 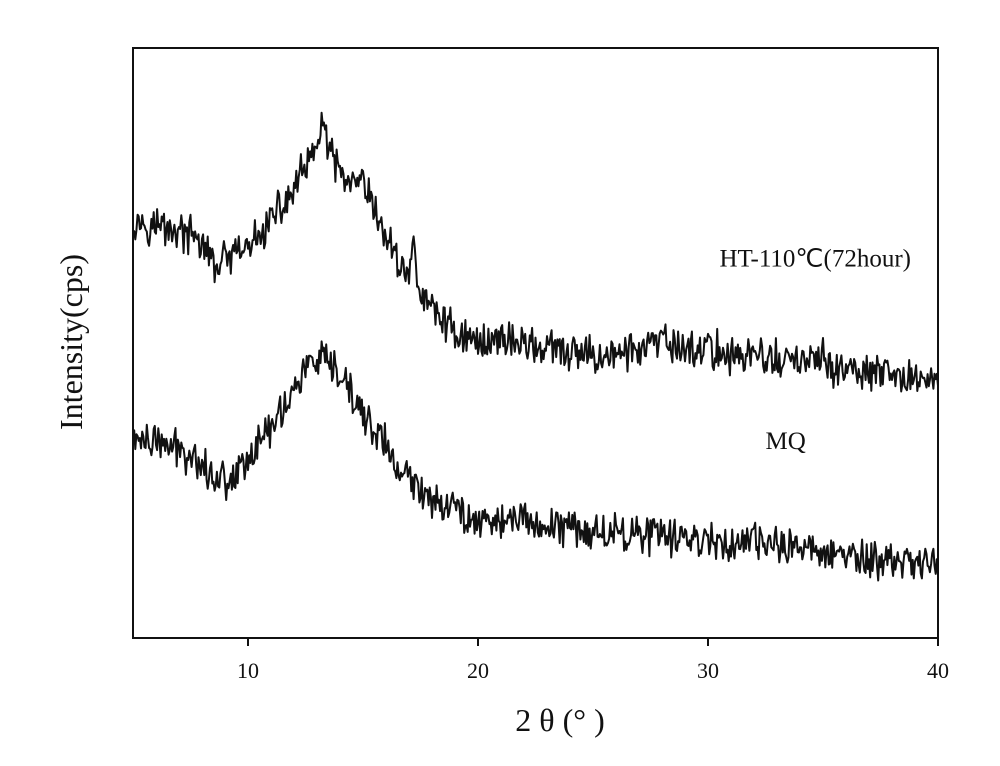 I want to click on annotation-layer: HT-110℃(72hour) MQ, so click(x=815, y=350).